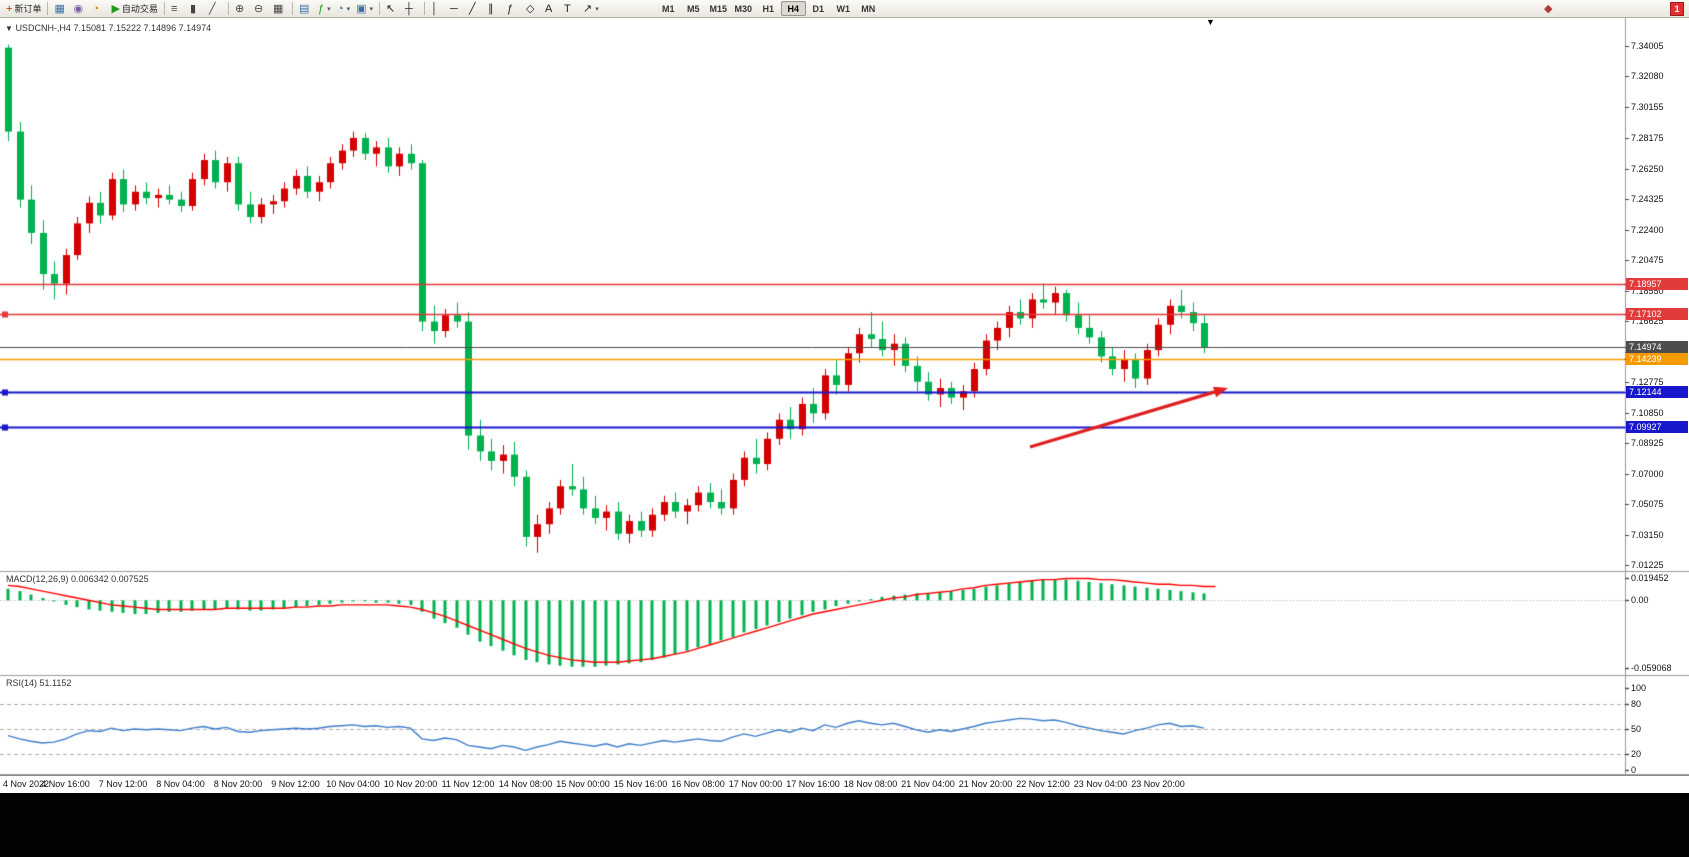  Describe the element at coordinates (177, 9) in the screenshot. I see `bar-chart-icon: ≡` at that location.